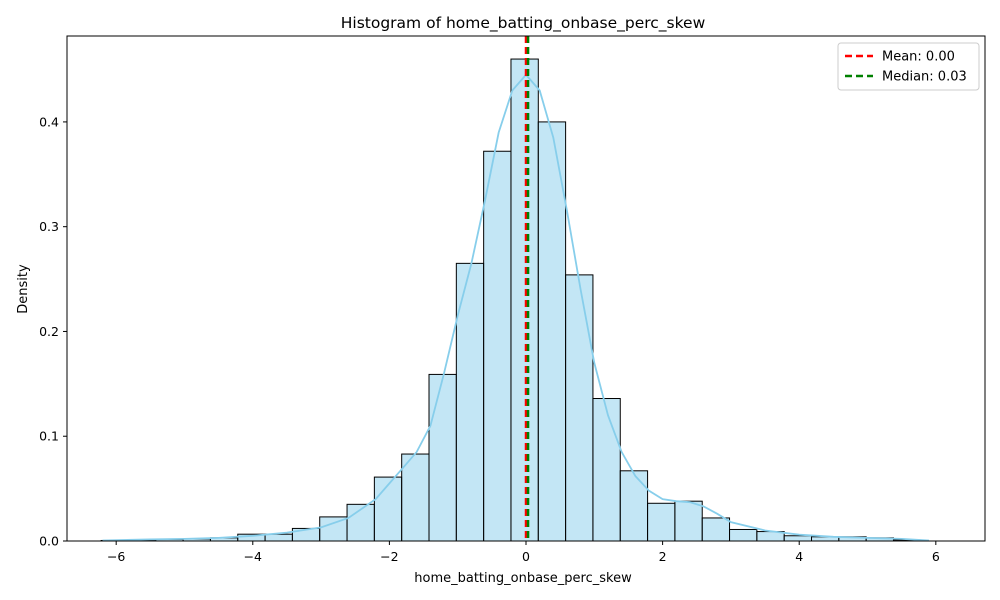 Image resolution: width=1000 pixels, height=600 pixels. What do you see at coordinates (23, 289) in the screenshot?
I see `y-axis-label: Density` at bounding box center [23, 289].